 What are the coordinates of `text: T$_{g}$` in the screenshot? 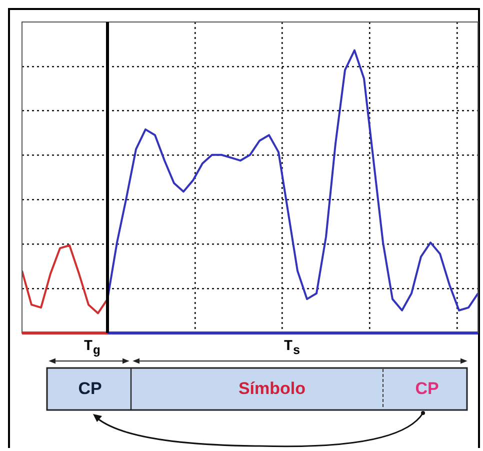 It's located at (92, 348).